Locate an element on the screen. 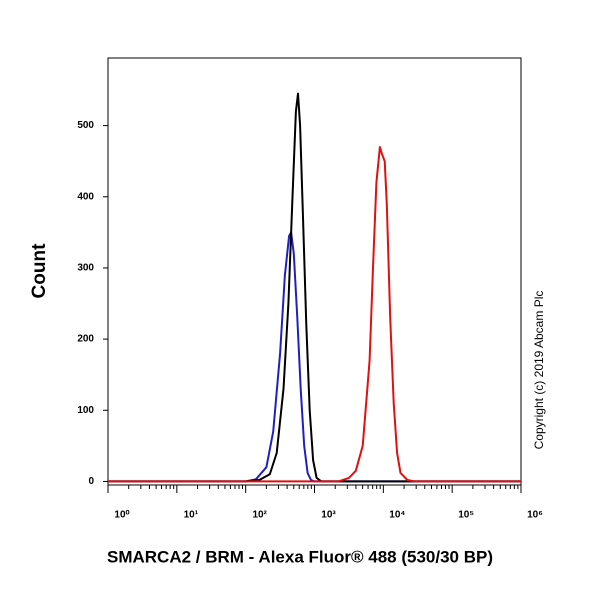 The height and width of the screenshot is (600, 600). y-axis-title: Count is located at coordinates (39, 271).